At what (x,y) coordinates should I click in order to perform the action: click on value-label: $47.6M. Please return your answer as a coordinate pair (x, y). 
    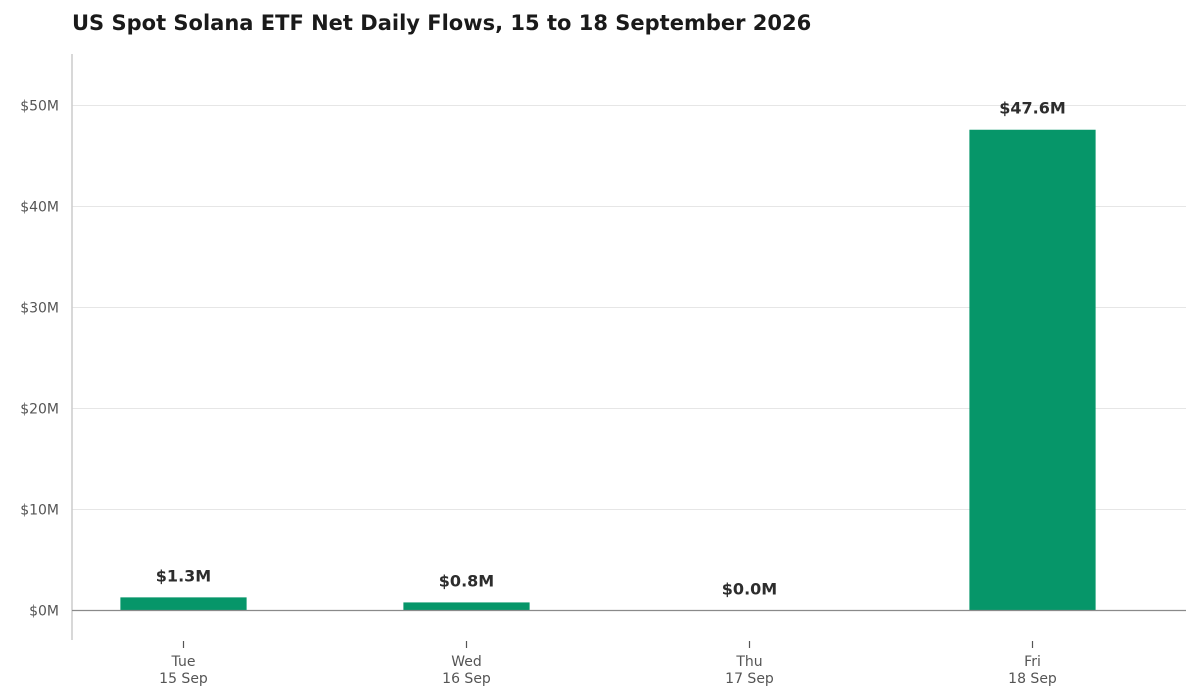
    Looking at the image, I should click on (1032, 108).